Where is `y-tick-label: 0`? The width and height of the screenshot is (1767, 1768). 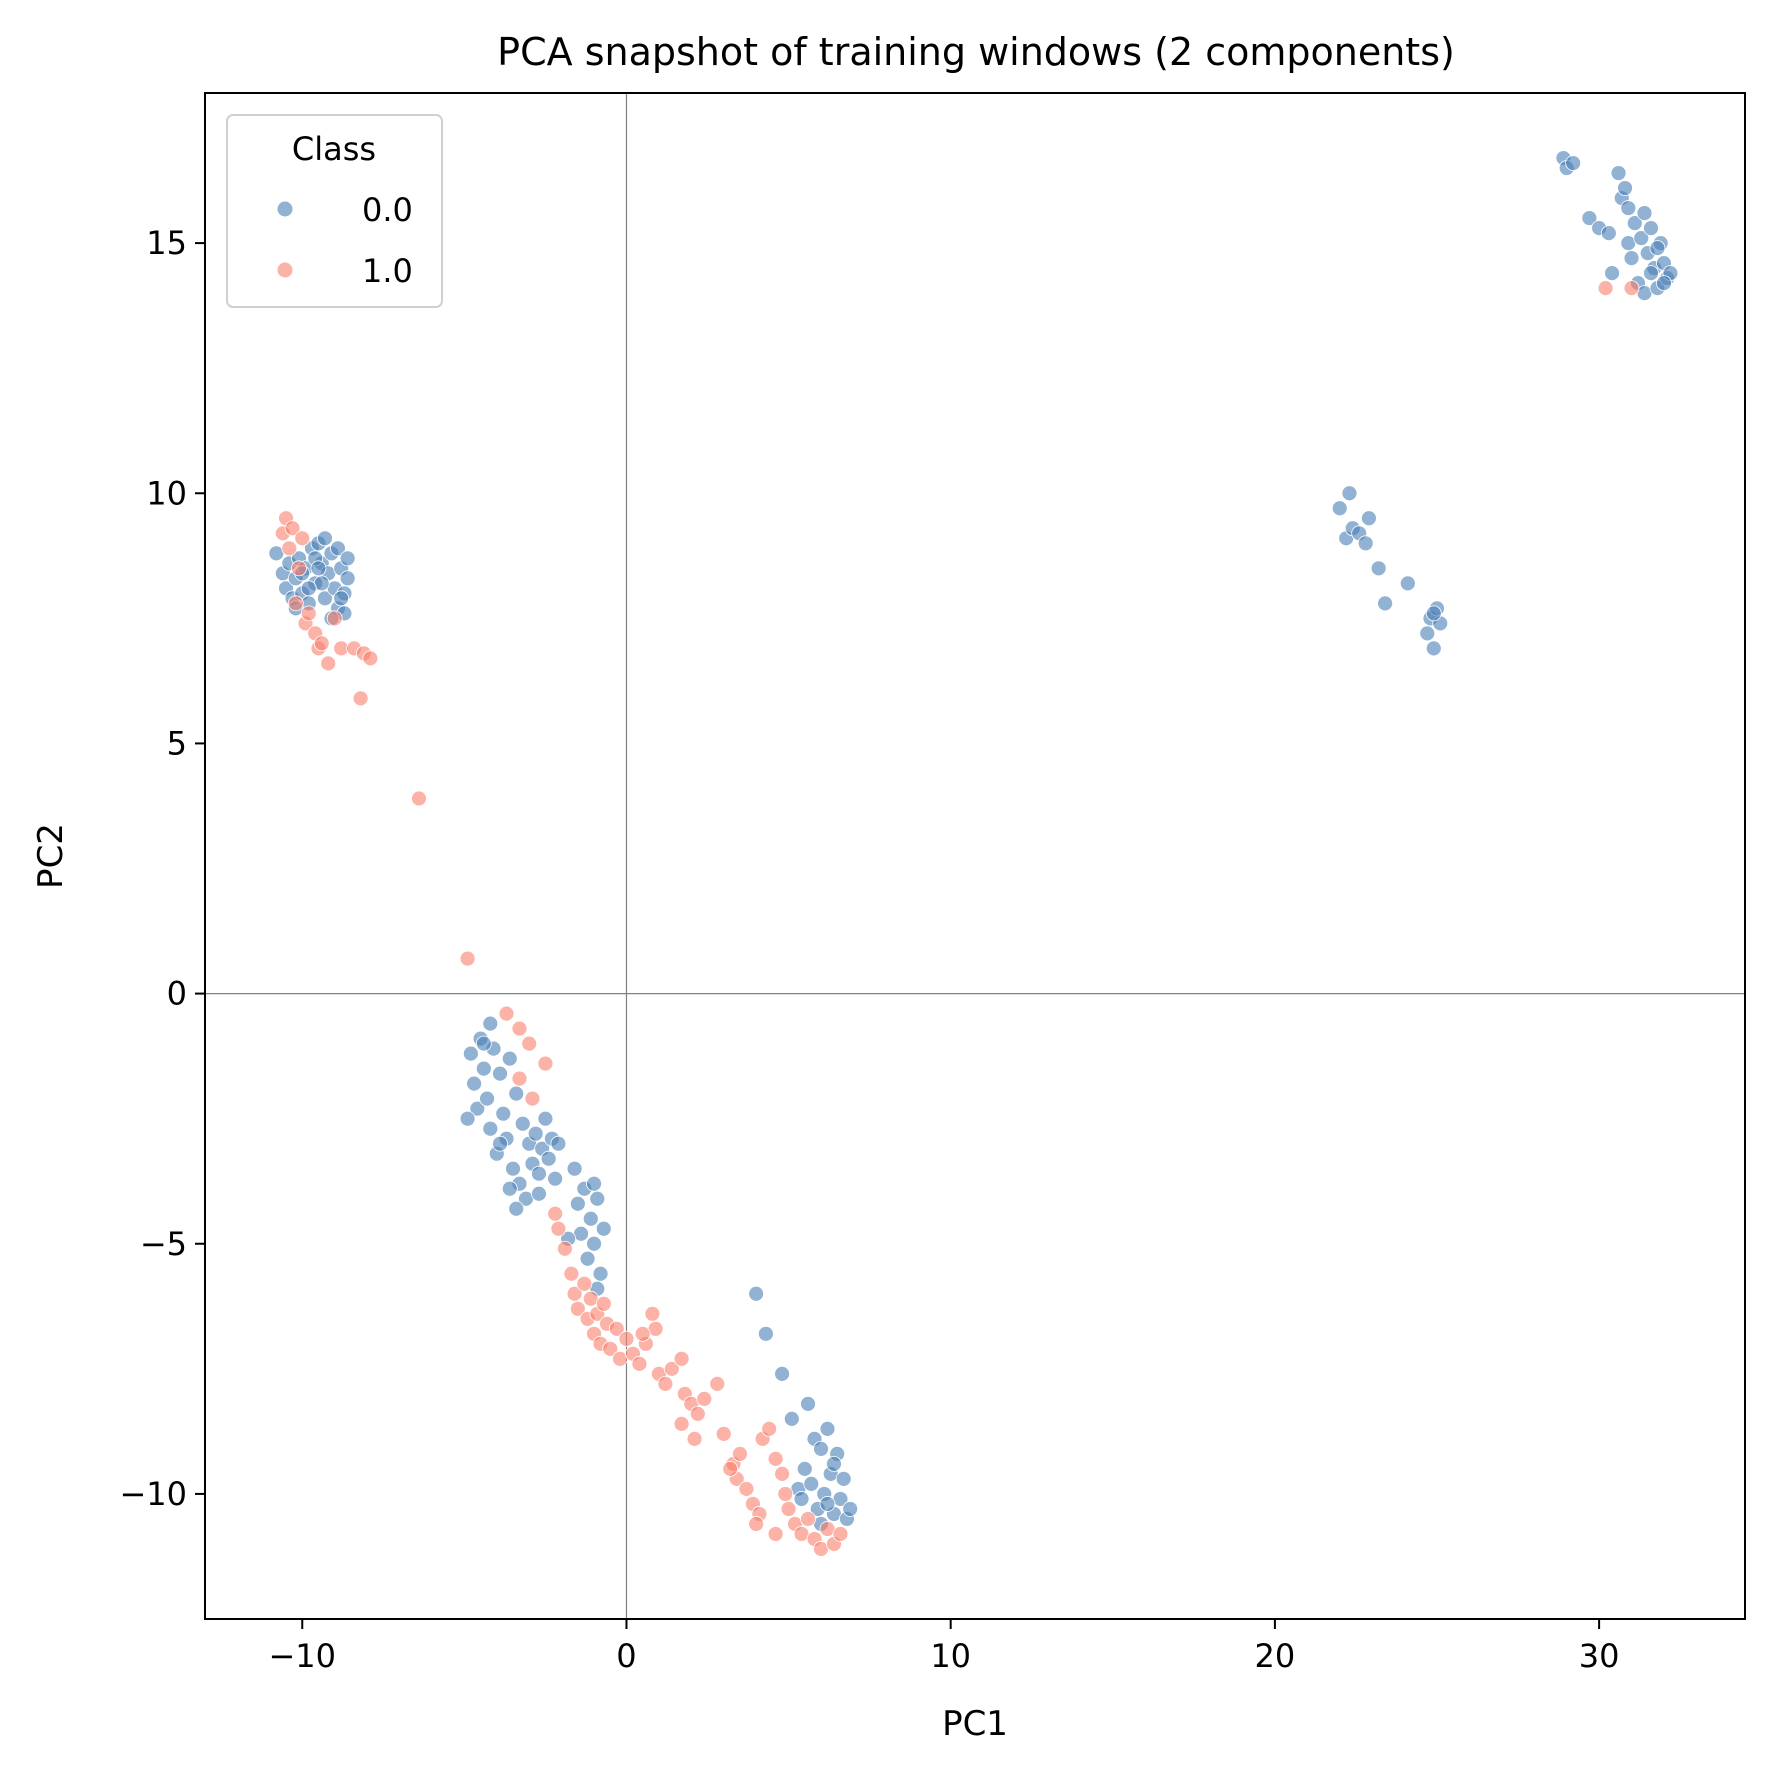
y-tick-label: 0 is located at coordinates (177, 994).